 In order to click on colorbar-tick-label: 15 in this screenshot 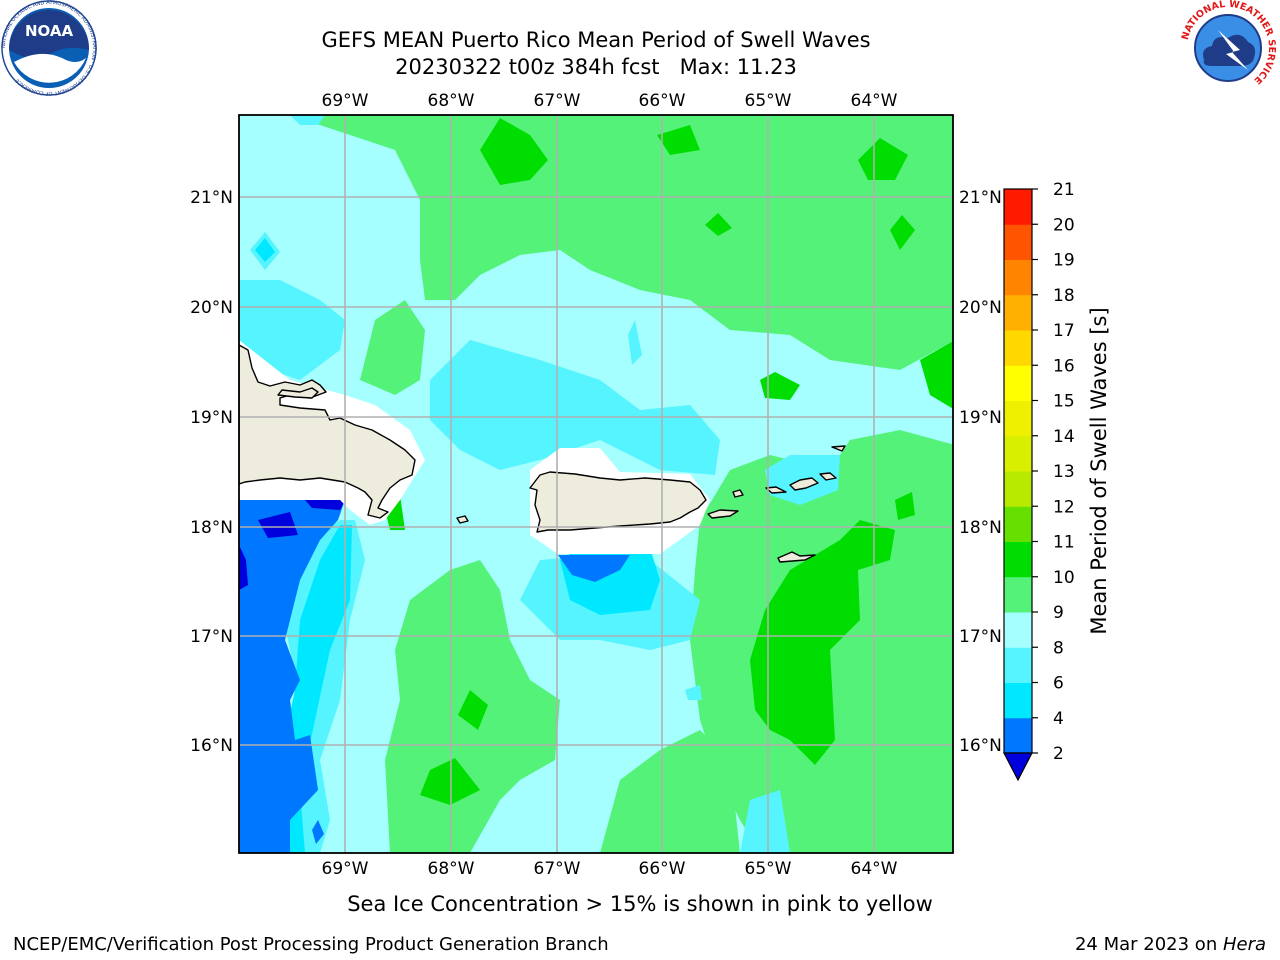, I will do `click(1064, 402)`.